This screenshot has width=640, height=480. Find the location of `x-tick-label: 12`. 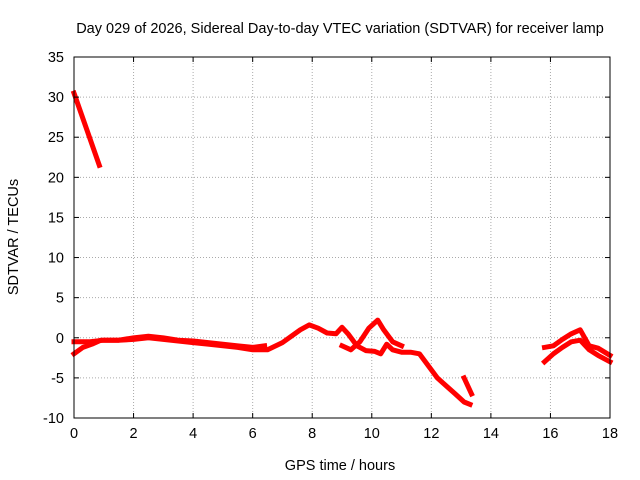

x-tick-label: 12 is located at coordinates (431, 434).